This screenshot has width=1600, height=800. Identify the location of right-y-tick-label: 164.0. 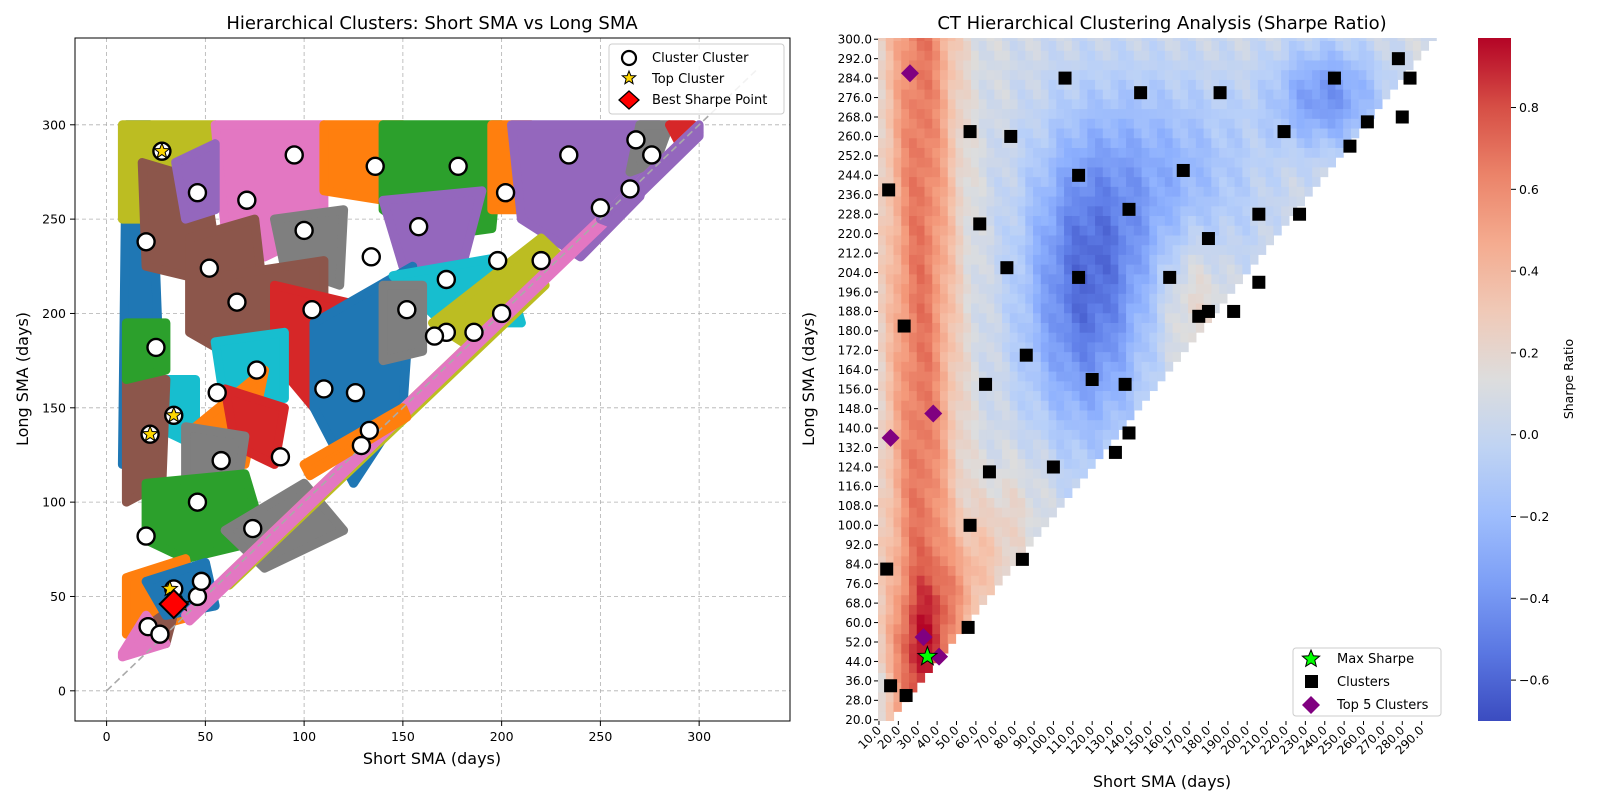
(855, 370).